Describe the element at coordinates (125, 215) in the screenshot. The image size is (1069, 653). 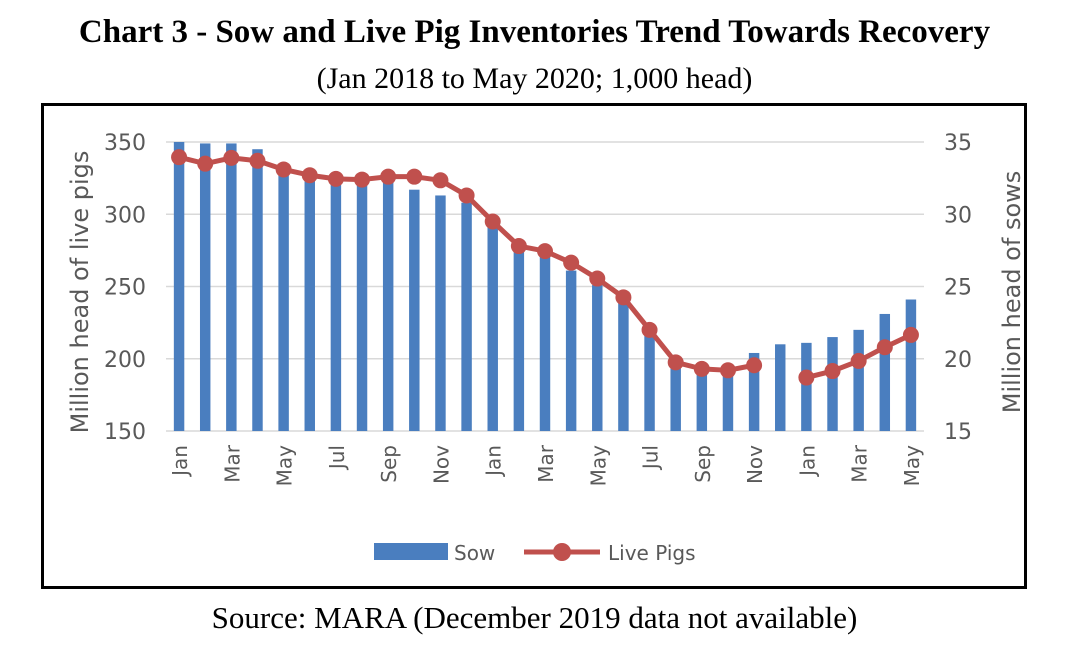
I see `left-axis-tick-label: 300` at that location.